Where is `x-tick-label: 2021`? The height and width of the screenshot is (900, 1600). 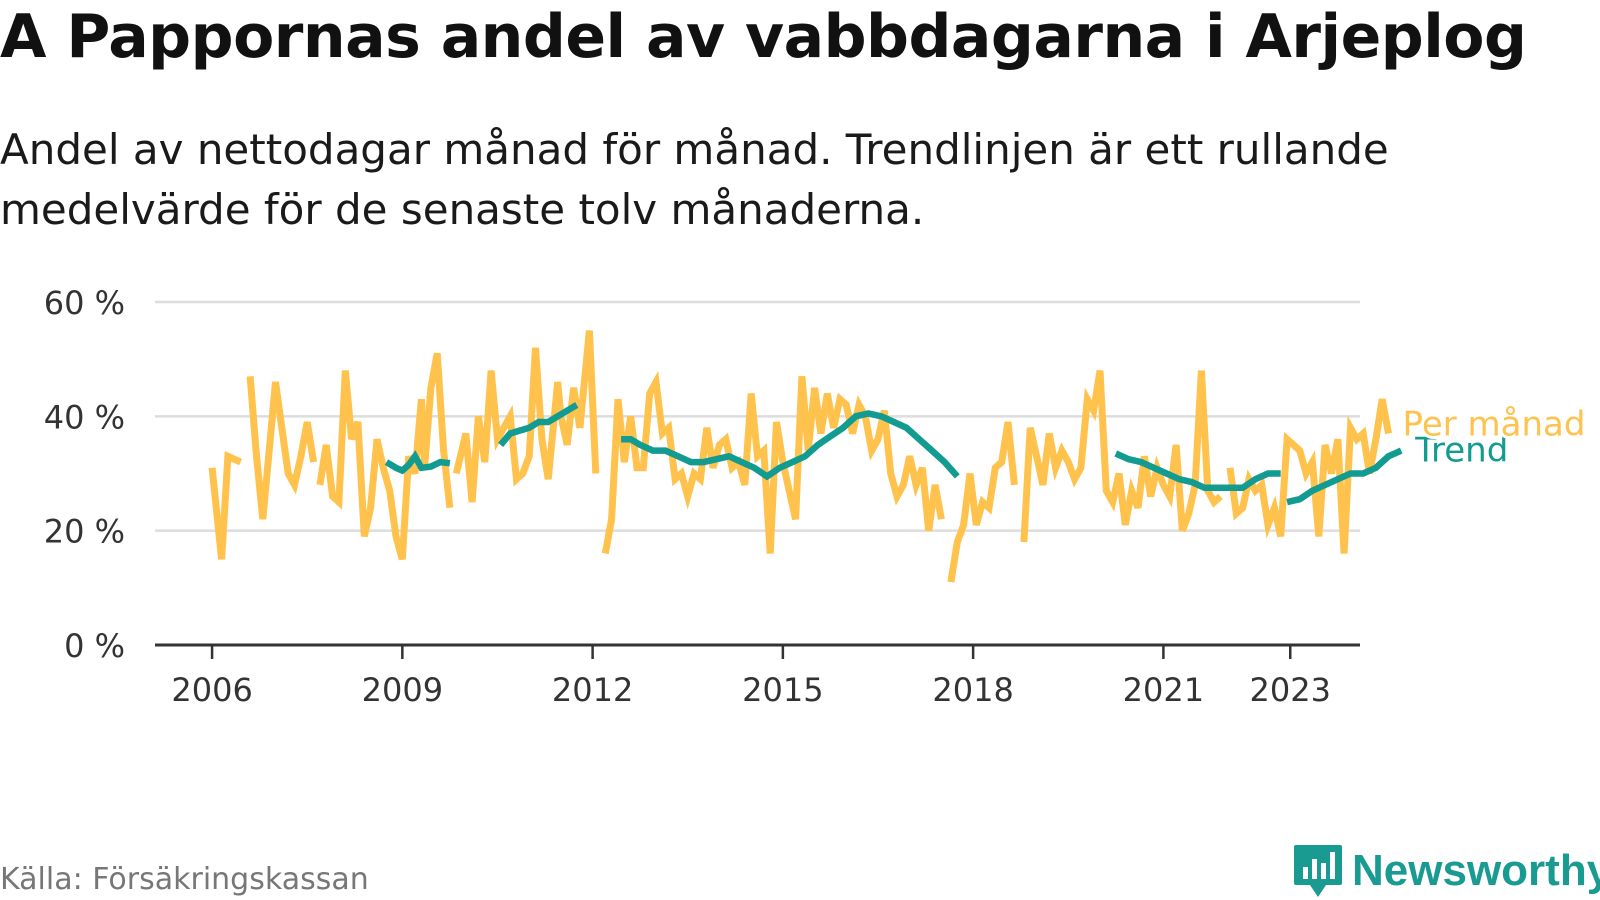
x-tick-label: 2021 is located at coordinates (1163, 690).